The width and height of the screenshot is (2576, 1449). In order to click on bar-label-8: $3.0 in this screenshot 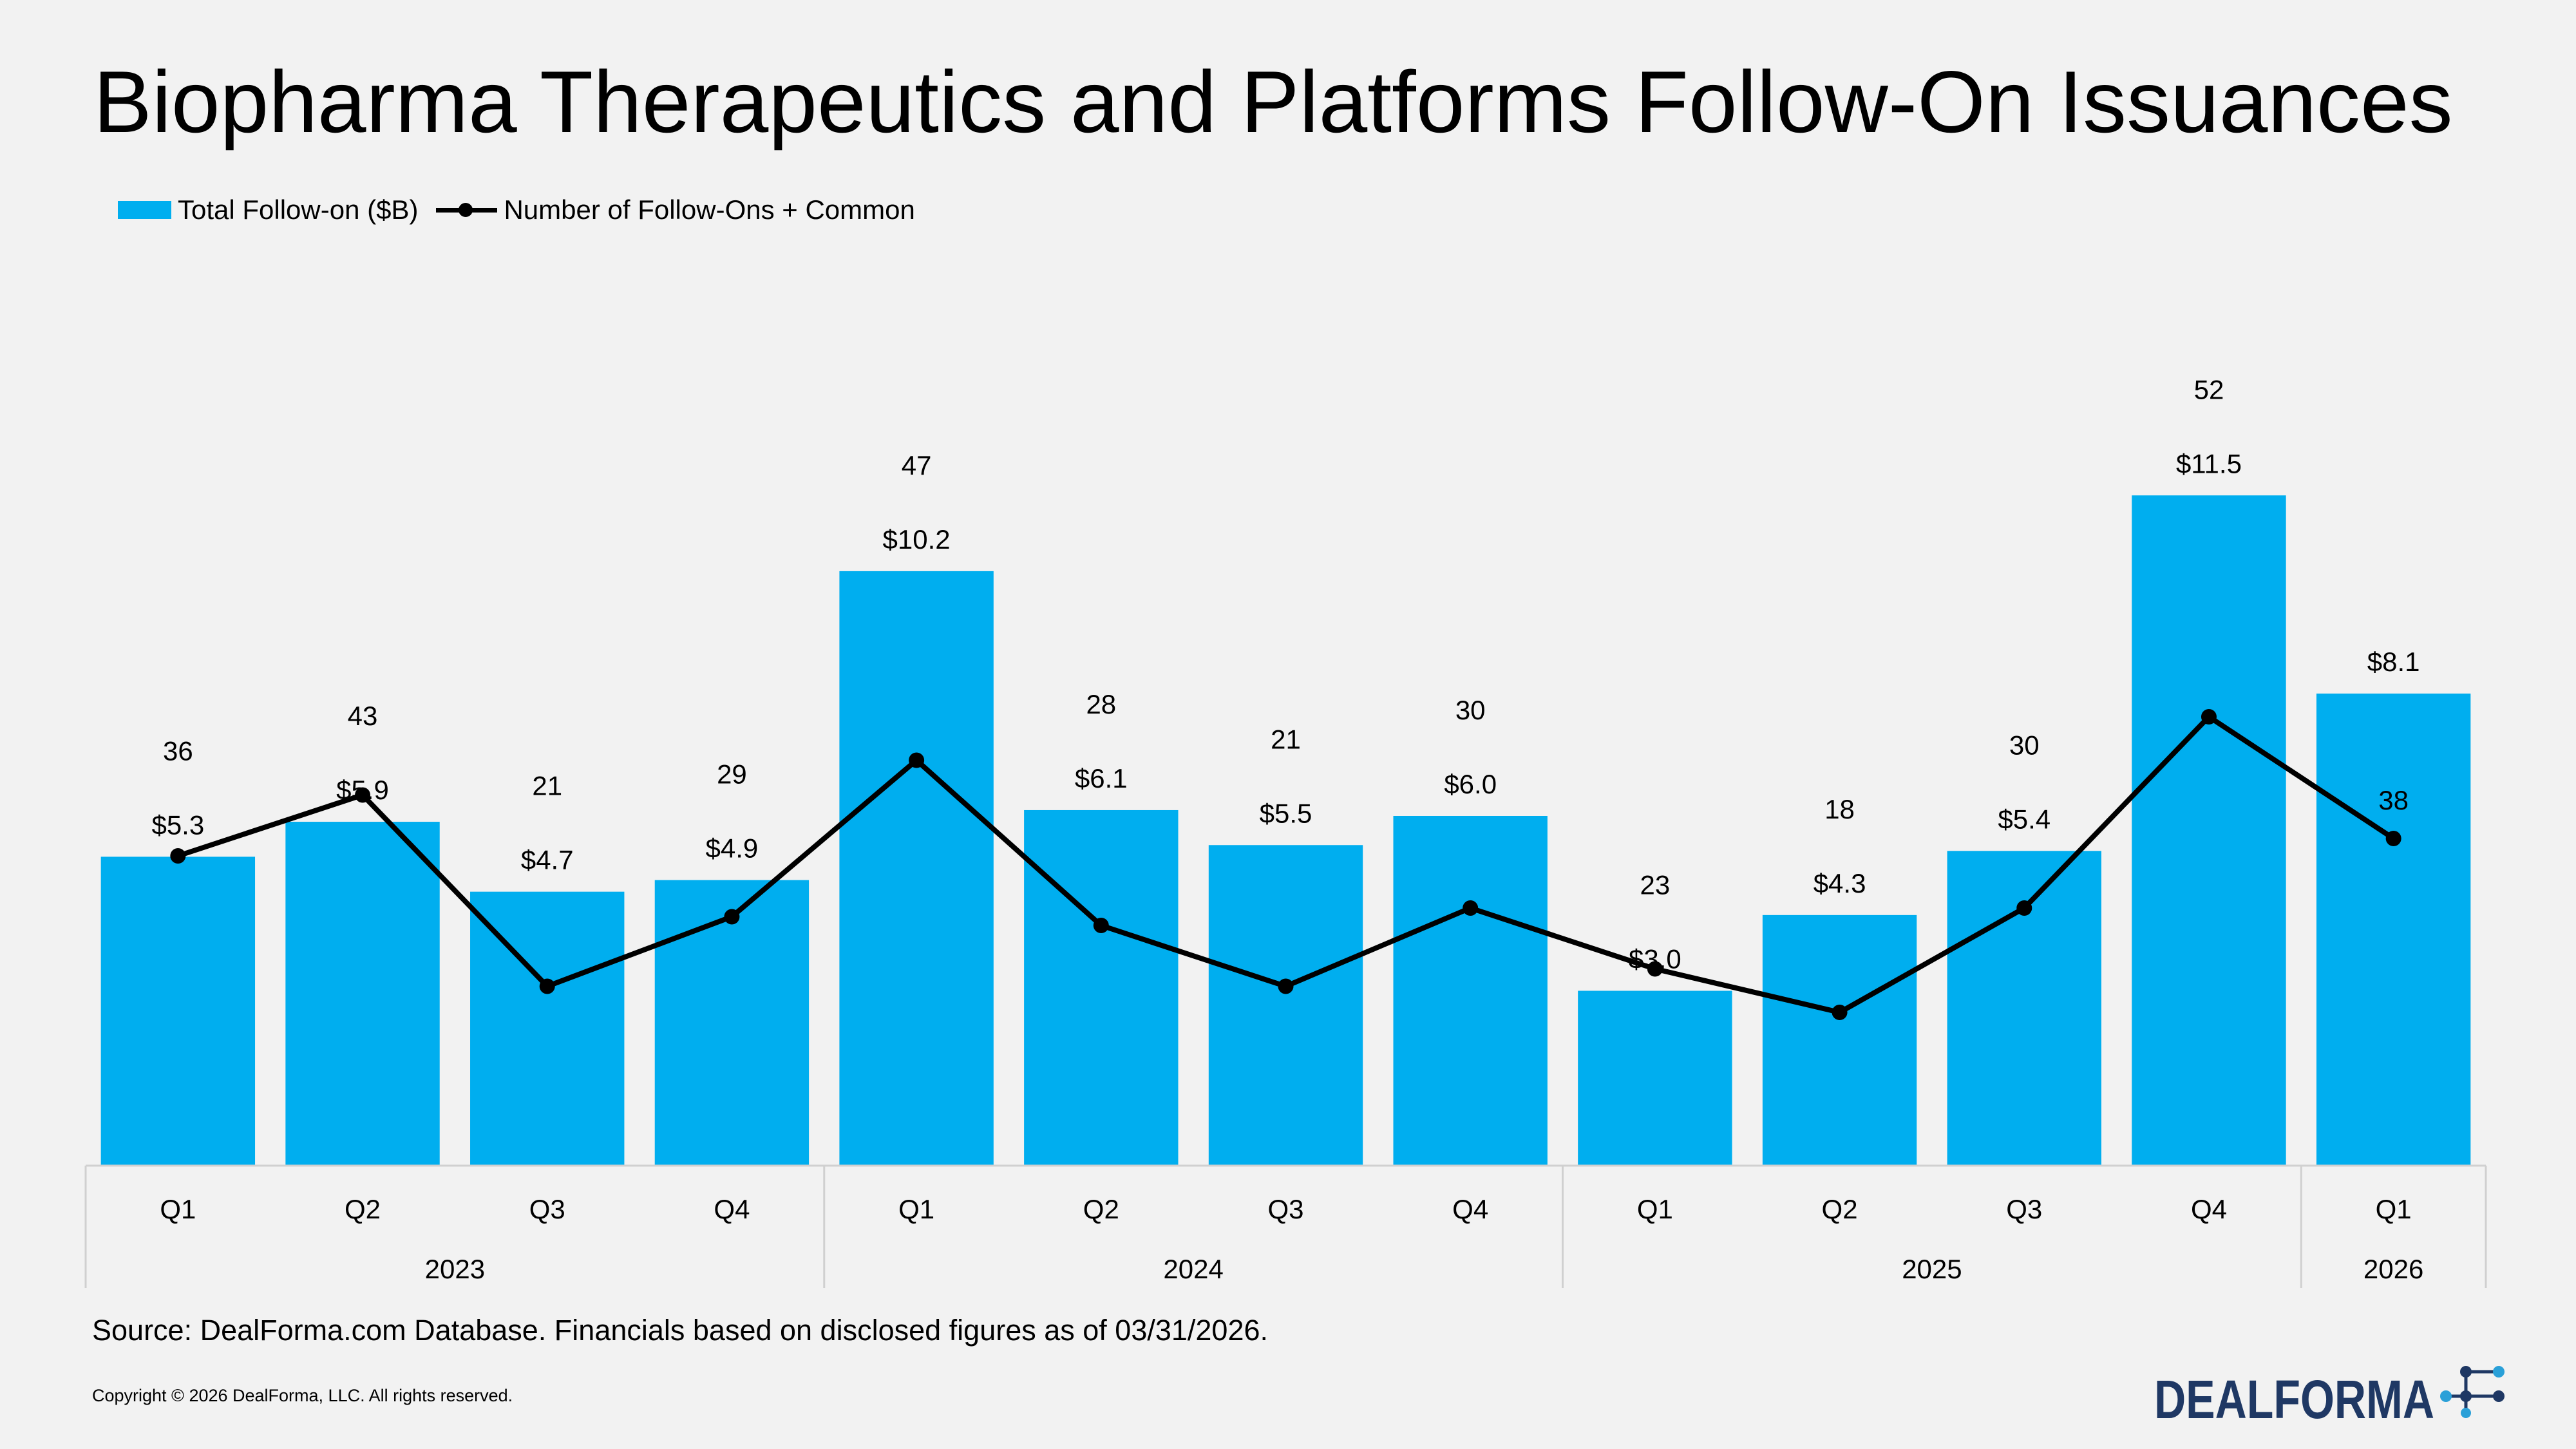, I will do `click(1655, 959)`.